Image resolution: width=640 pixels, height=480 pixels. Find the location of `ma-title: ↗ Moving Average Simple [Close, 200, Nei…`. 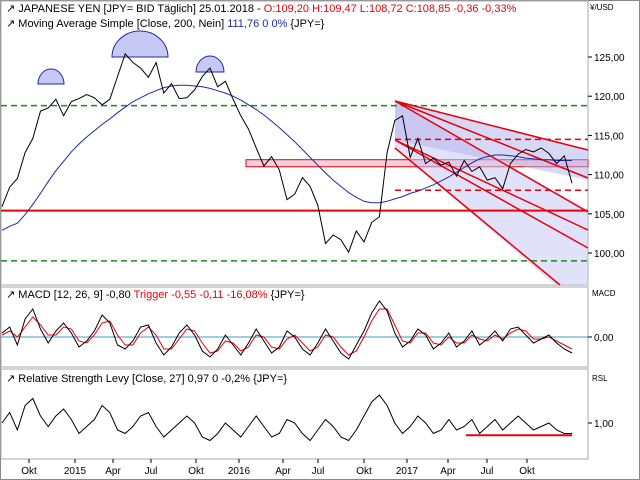

ma-title: ↗ Moving Average Simple [Close, 200, Nei… is located at coordinates (165, 24).